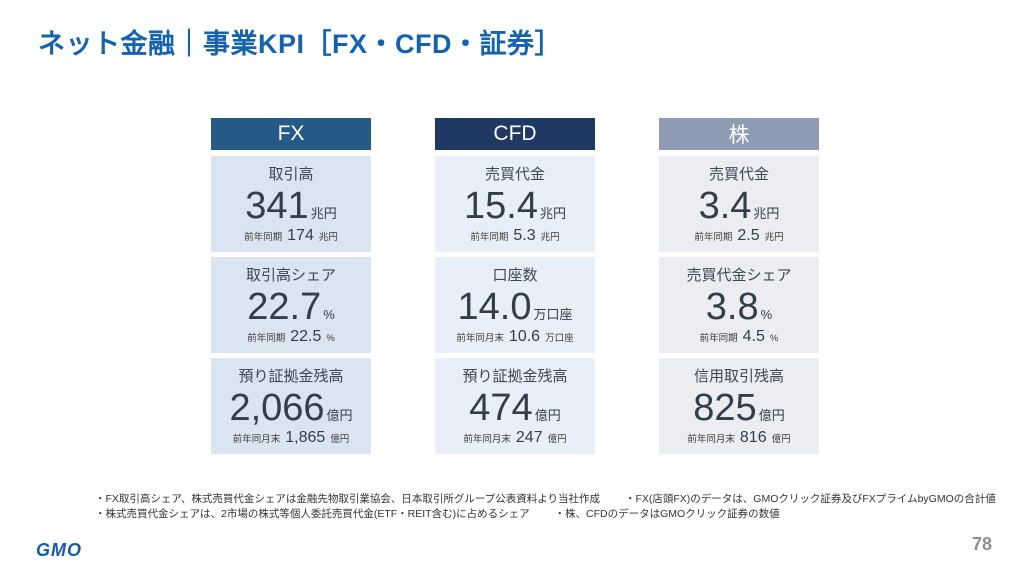 This screenshot has width=1024, height=576. Describe the element at coordinates (291, 134) in the screenshot. I see `column-header-fx: FX` at that location.